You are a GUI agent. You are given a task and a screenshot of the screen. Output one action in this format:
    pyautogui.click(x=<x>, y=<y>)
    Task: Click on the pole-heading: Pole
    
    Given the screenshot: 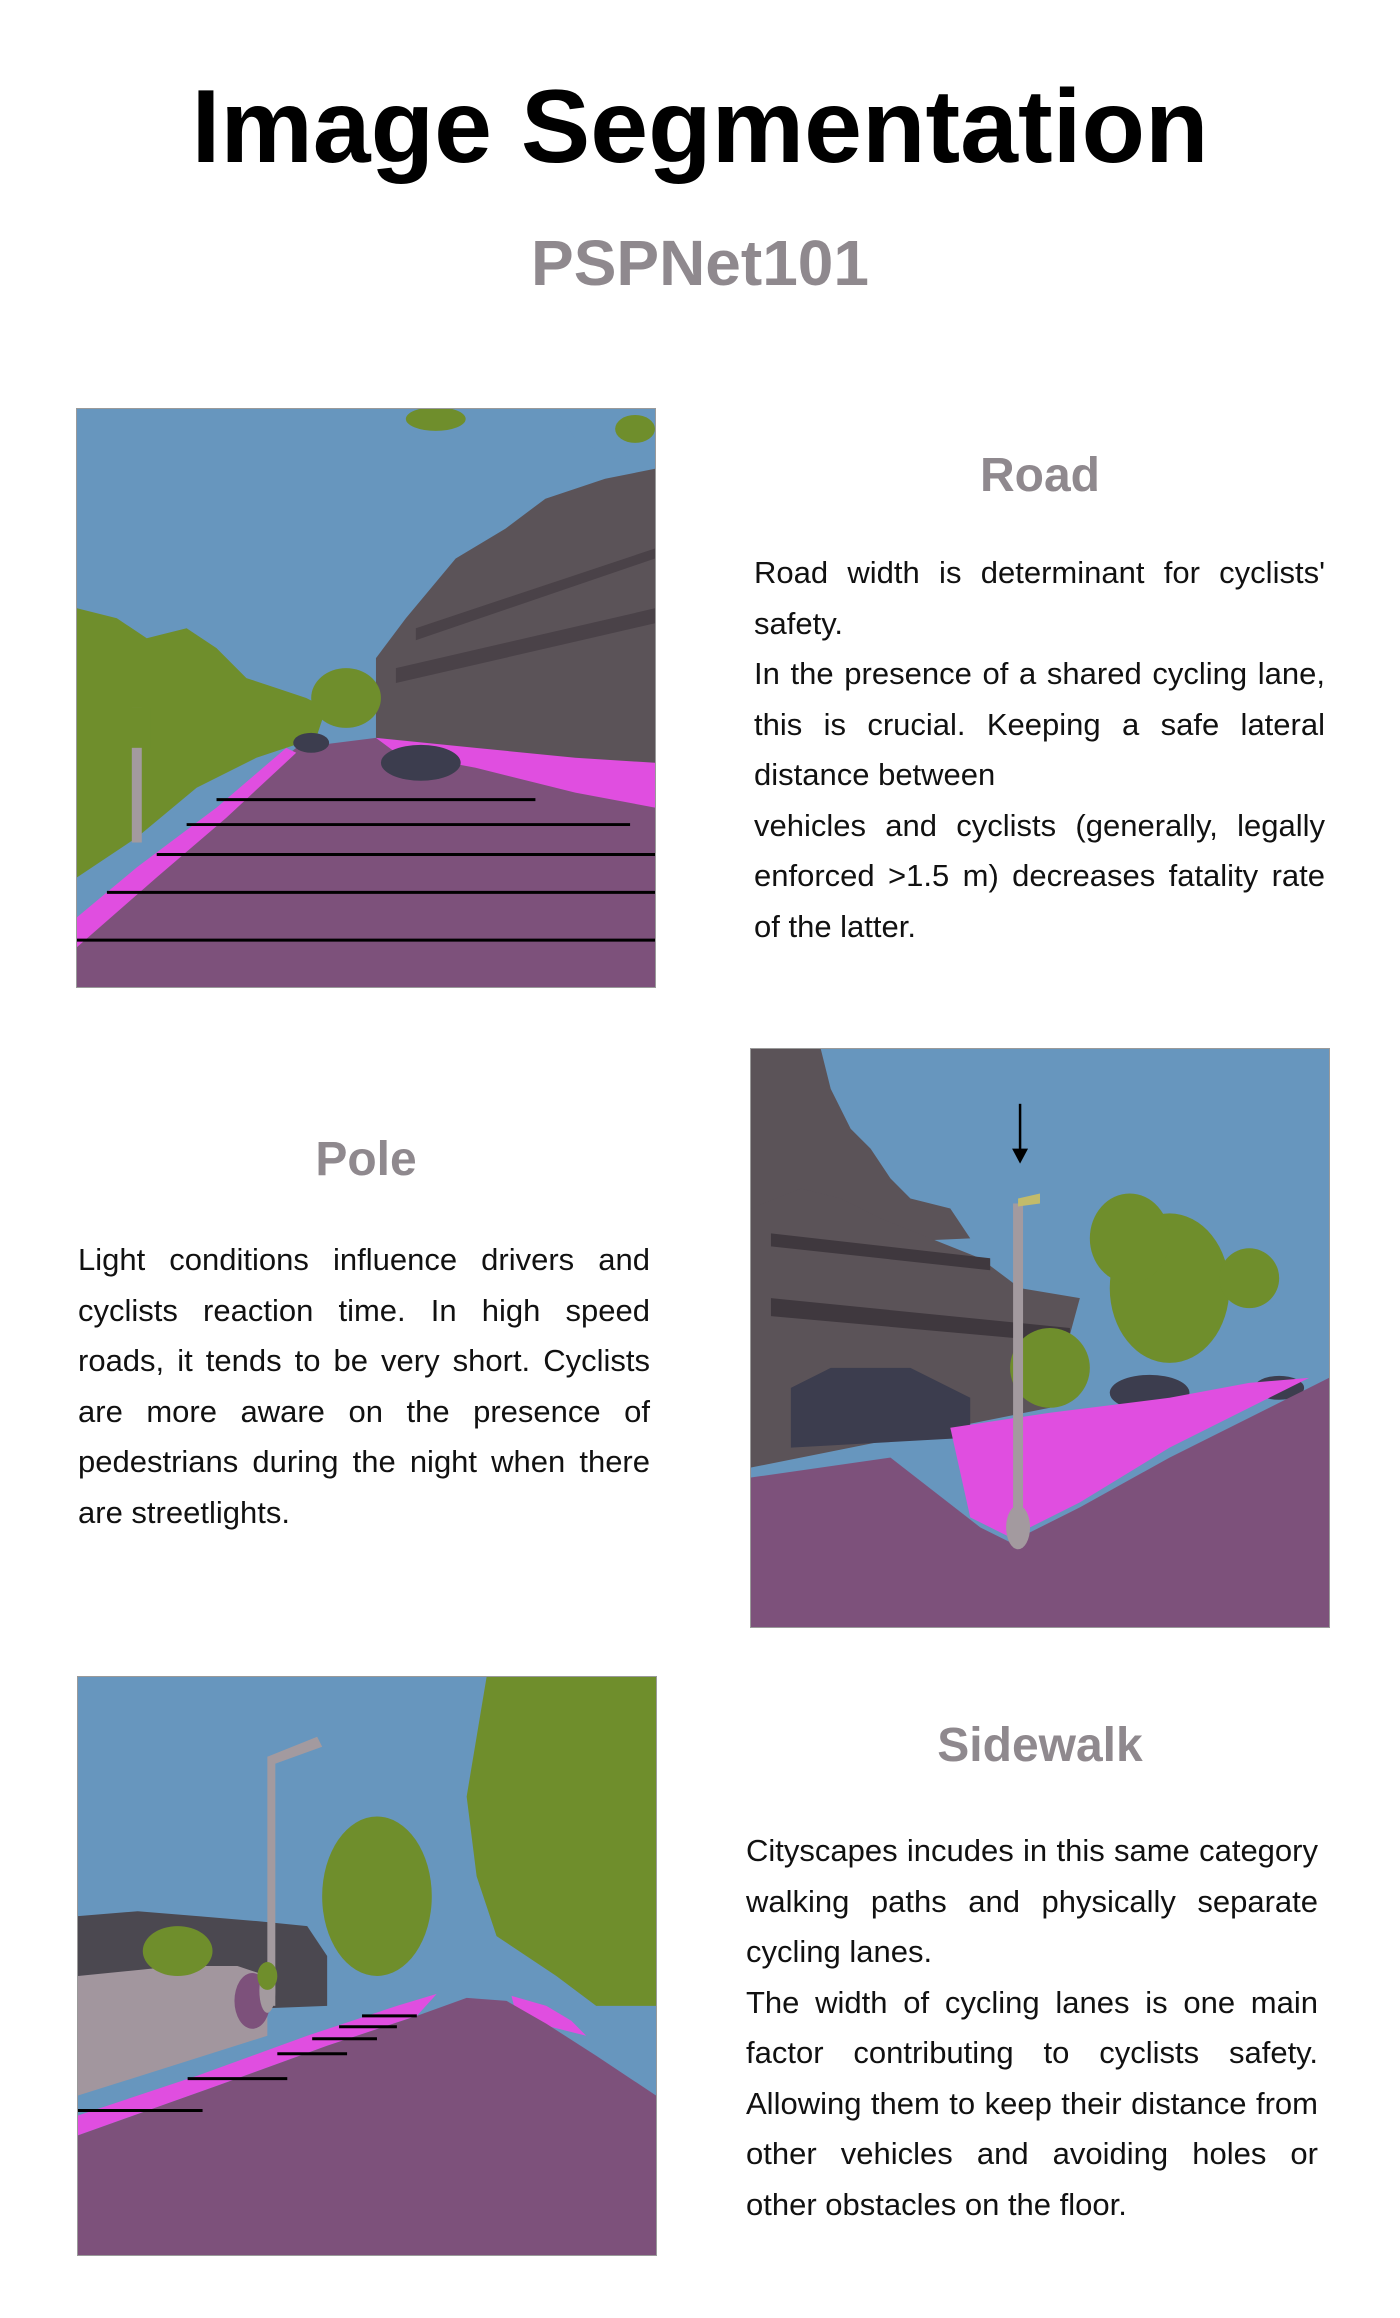 What is the action you would take?
    pyautogui.click(x=366, y=1159)
    